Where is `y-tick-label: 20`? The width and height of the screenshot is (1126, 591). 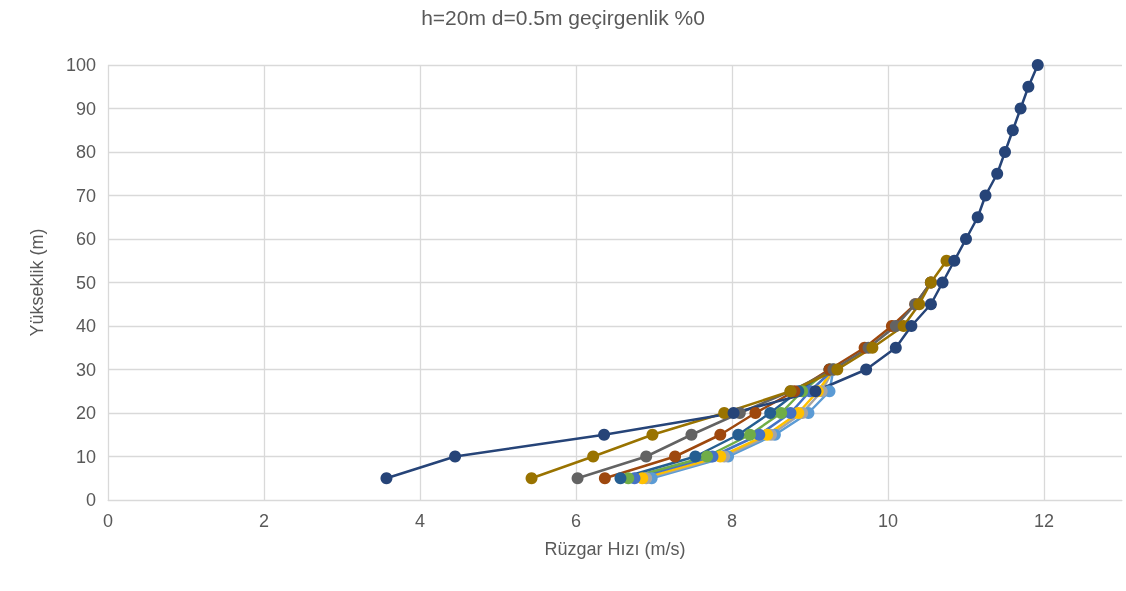 y-tick-label: 20 is located at coordinates (85, 413).